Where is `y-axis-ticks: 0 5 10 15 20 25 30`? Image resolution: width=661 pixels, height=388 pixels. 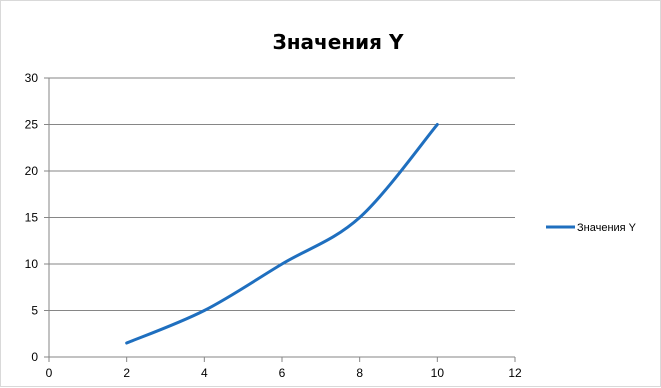
y-axis-ticks: 0 5 10 15 20 25 30 is located at coordinates (37, 217).